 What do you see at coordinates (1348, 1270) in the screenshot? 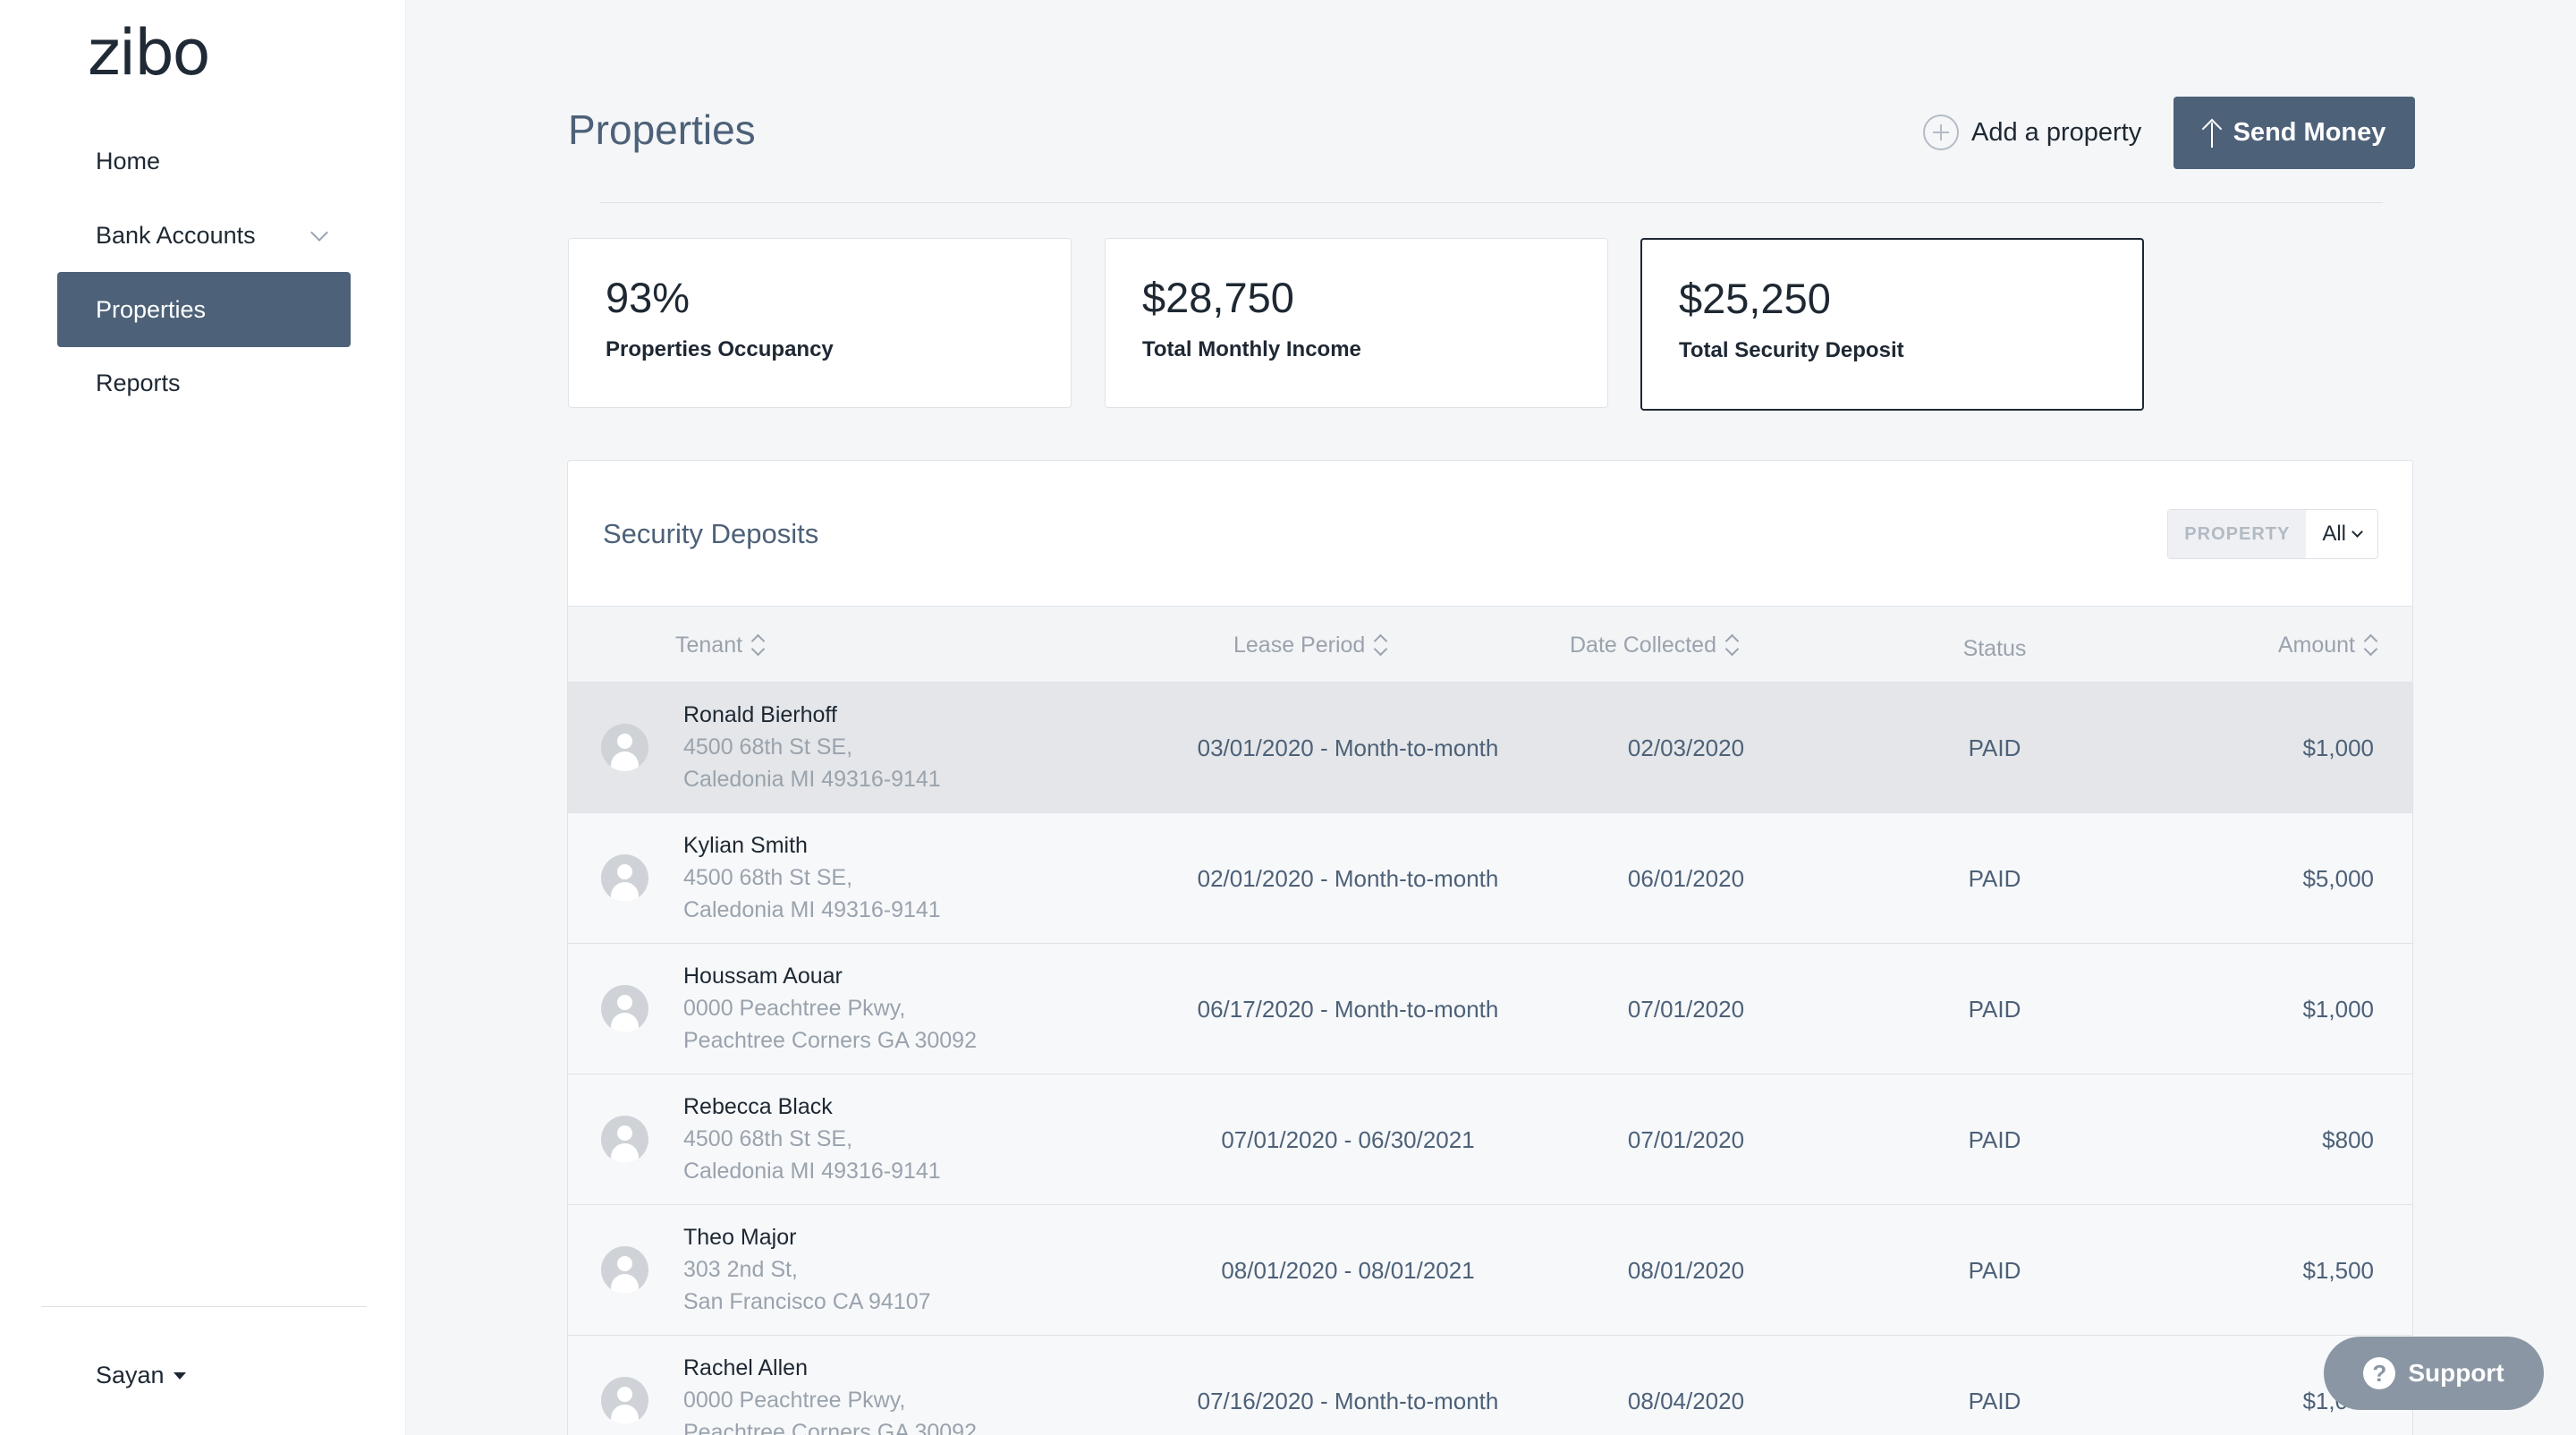
I see `lease-period: 08/01/2020 - 08/01/2021` at bounding box center [1348, 1270].